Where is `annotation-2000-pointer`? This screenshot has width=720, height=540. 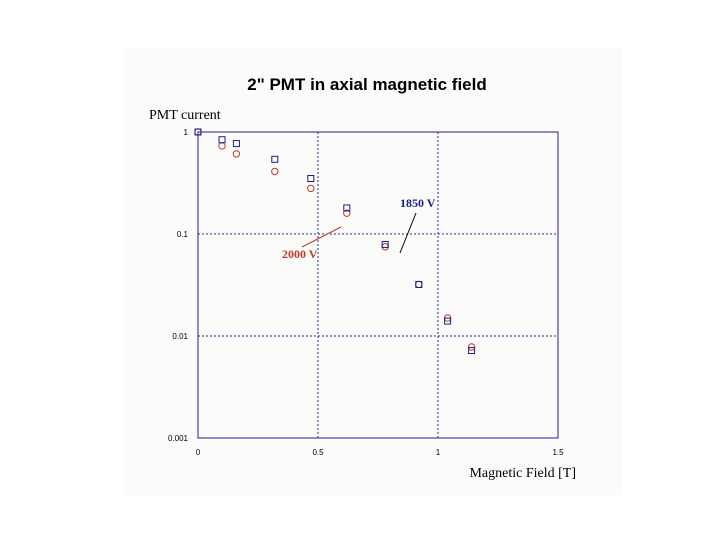 annotation-2000-pointer is located at coordinates (321, 237).